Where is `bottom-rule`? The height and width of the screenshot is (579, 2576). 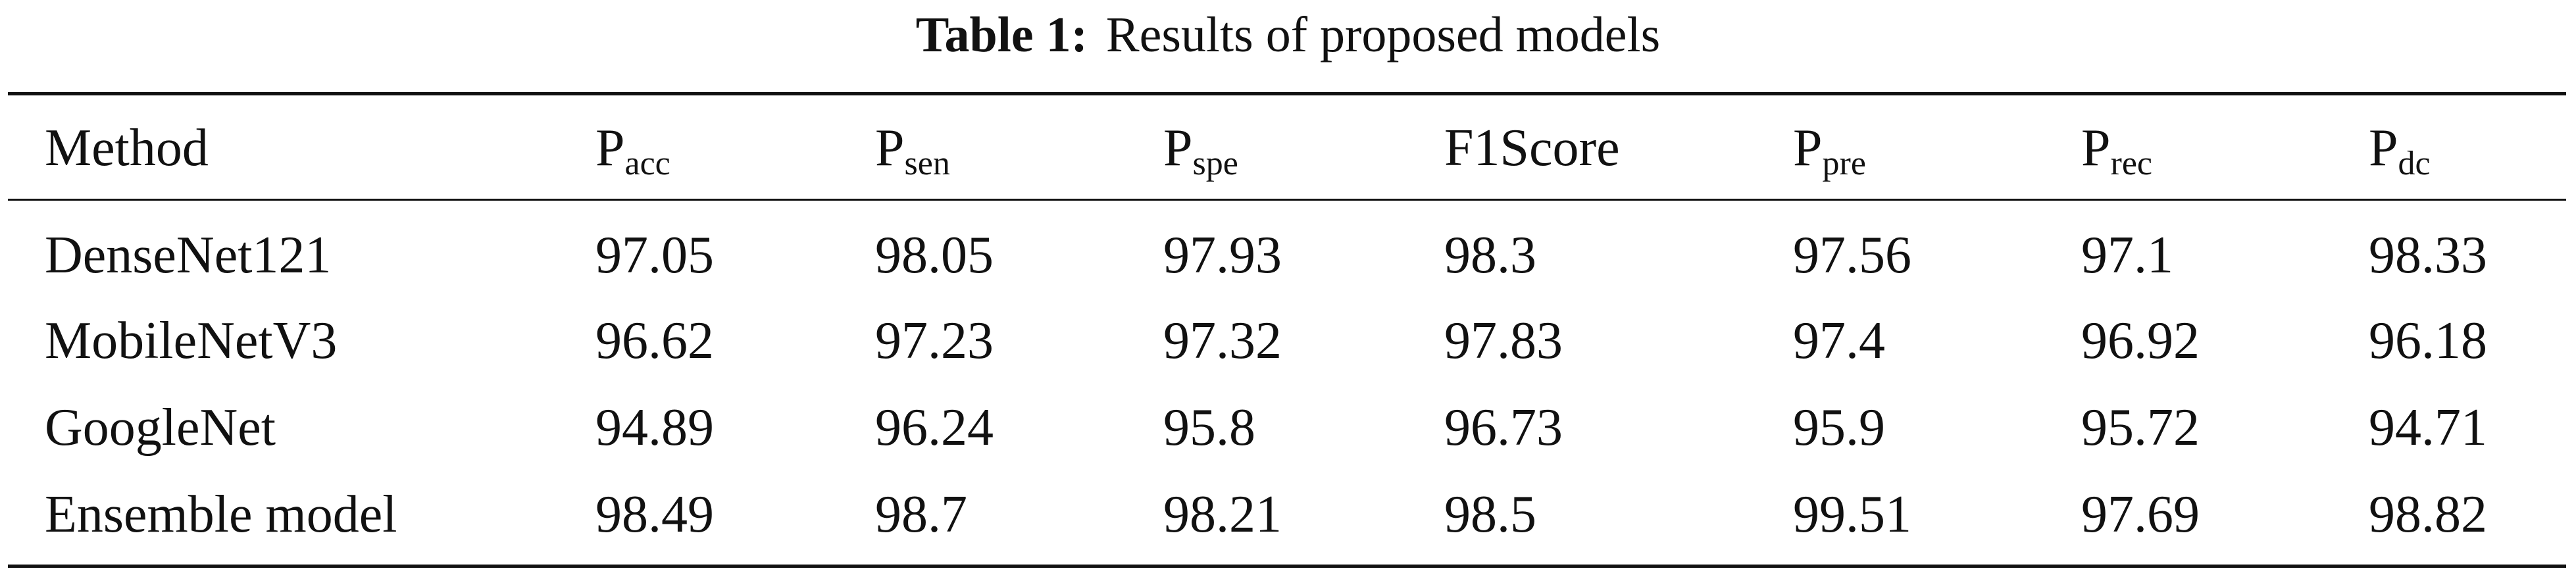
bottom-rule is located at coordinates (1287, 566).